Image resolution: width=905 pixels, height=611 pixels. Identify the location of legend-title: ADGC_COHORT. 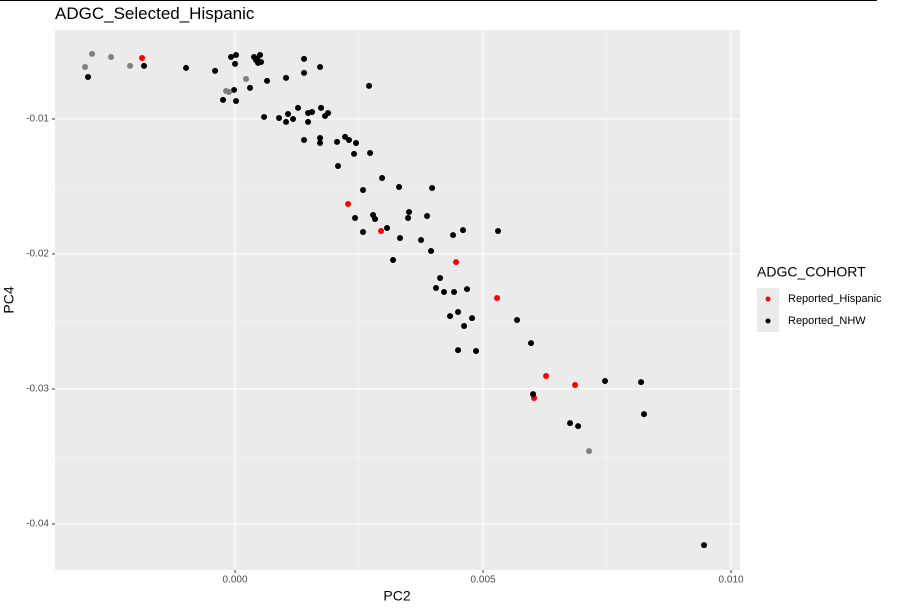
(811, 272).